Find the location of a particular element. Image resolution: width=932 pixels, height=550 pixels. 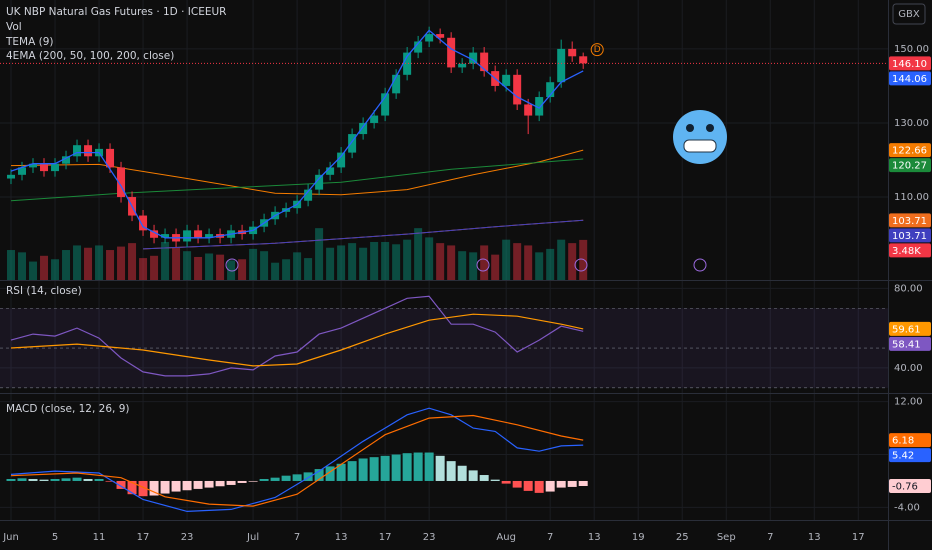

currency-button is located at coordinates (909, 14).